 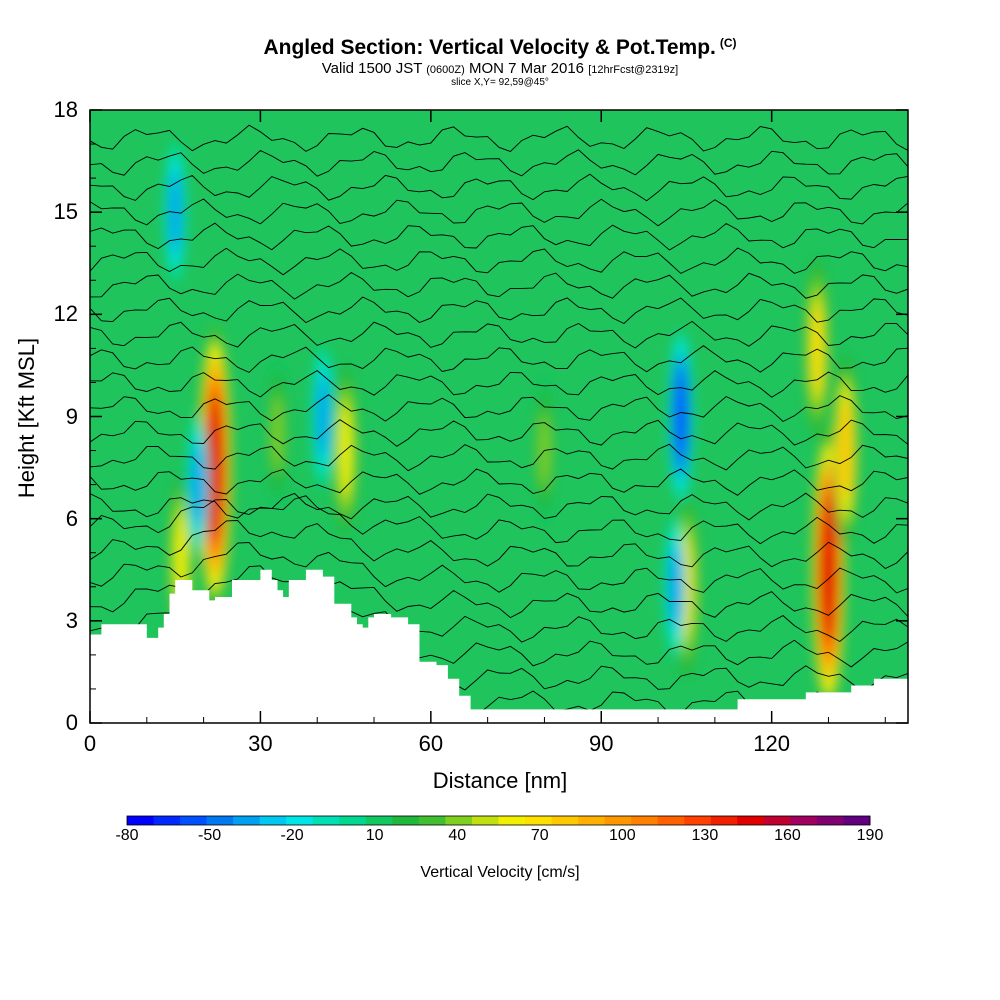 I want to click on chart-title-suffix: (C), so click(x=728, y=43).